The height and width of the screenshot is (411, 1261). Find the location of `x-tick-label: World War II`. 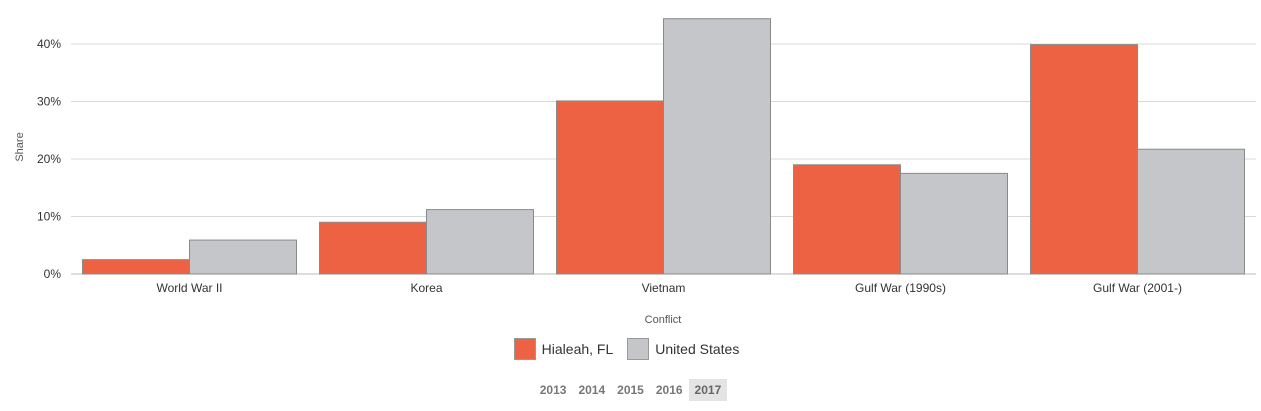

x-tick-label: World War II is located at coordinates (189, 288).